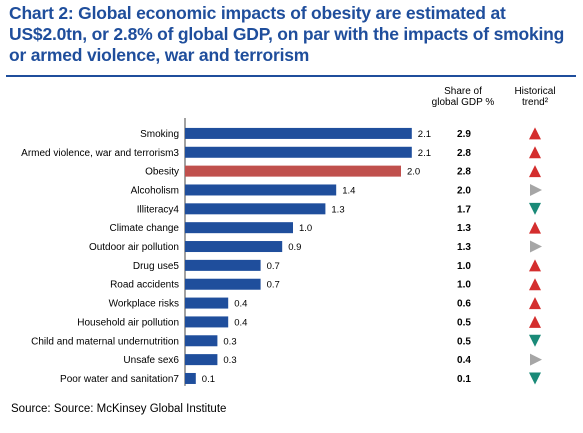 The width and height of the screenshot is (583, 433). What do you see at coordinates (158, 209) in the screenshot?
I see `category-label: Illiteracy4` at bounding box center [158, 209].